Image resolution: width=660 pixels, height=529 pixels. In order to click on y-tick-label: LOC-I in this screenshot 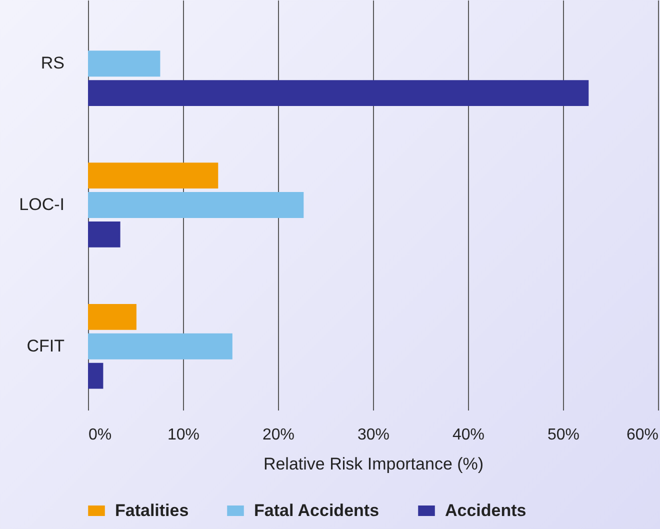, I will do `click(41, 204)`.